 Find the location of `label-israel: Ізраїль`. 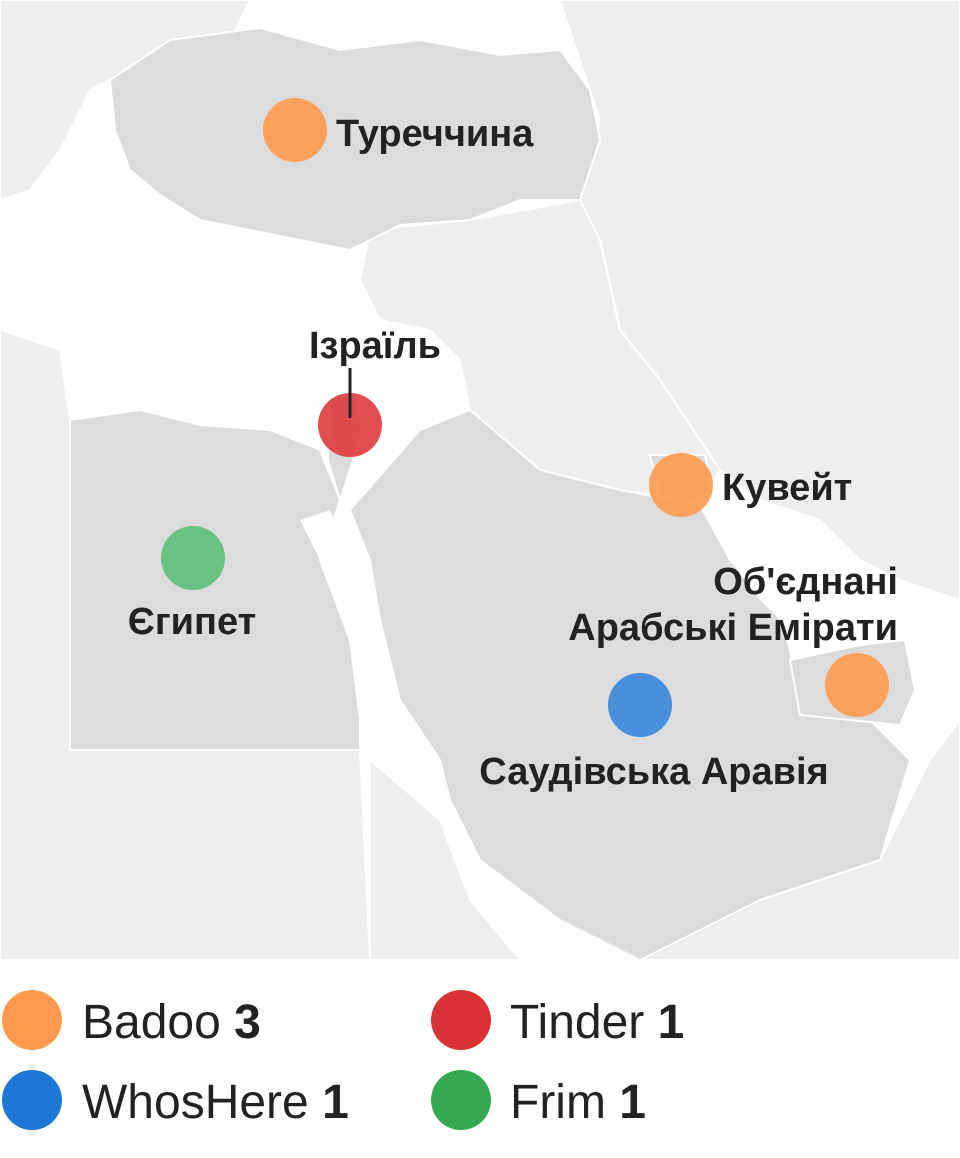

label-israel: Ізраїль is located at coordinates (375, 346).